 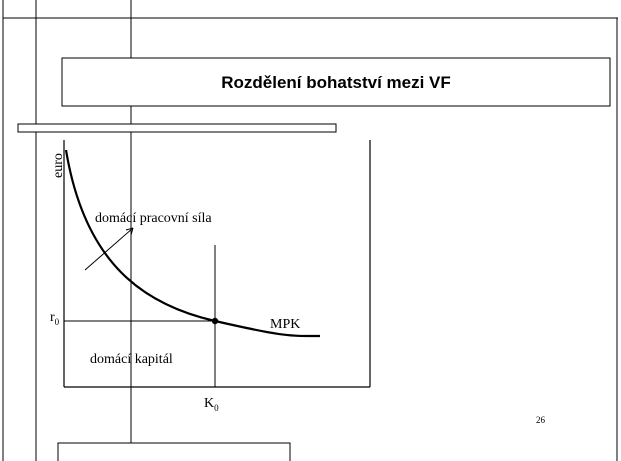 What do you see at coordinates (216, 408) in the screenshot?
I see `k-sub: 0` at bounding box center [216, 408].